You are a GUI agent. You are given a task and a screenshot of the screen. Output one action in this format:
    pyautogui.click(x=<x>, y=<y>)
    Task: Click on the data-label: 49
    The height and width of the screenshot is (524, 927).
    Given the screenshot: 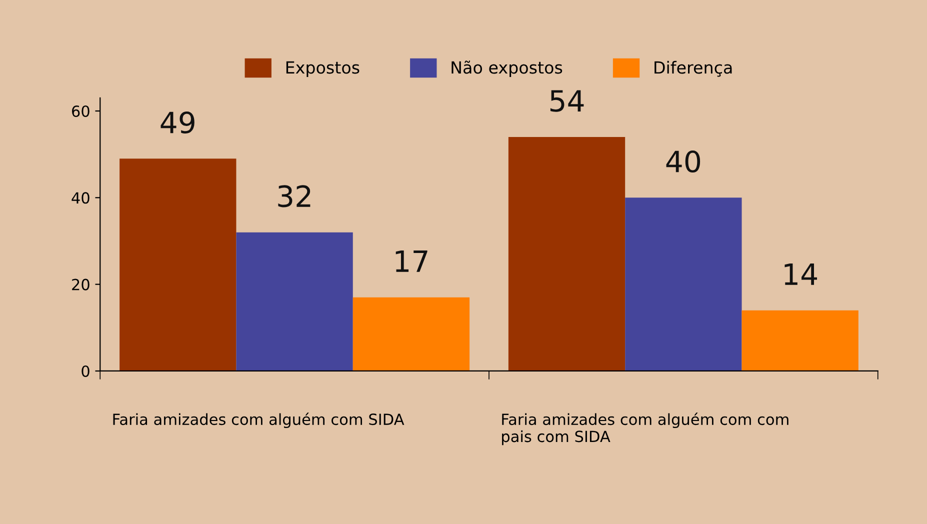 What is the action you would take?
    pyautogui.click(x=177, y=123)
    